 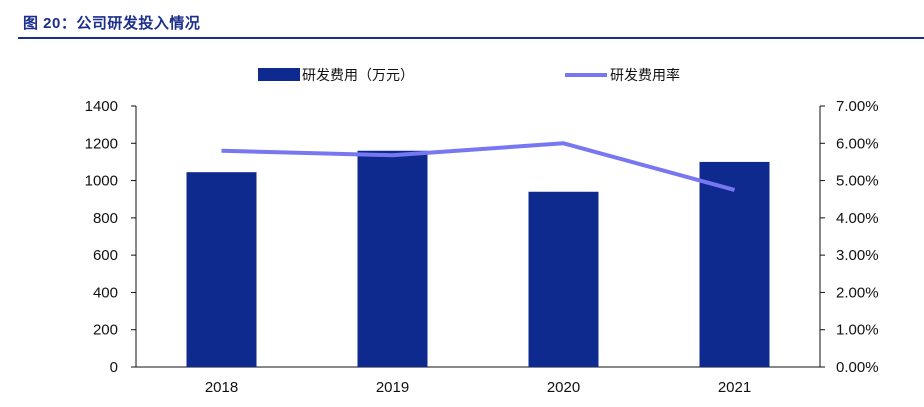 What do you see at coordinates (221, 387) in the screenshot?
I see `x-tick-label: 2018` at bounding box center [221, 387].